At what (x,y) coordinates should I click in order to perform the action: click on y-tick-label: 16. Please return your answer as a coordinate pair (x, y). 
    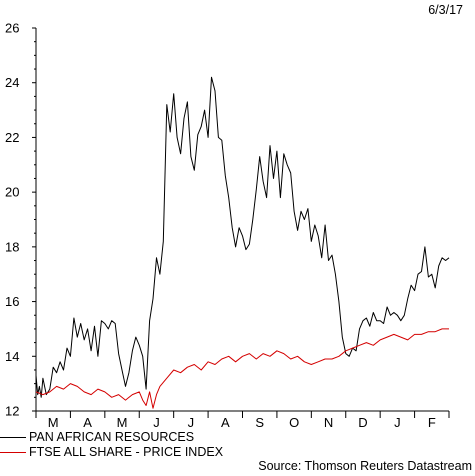
    Looking at the image, I should click on (12, 301).